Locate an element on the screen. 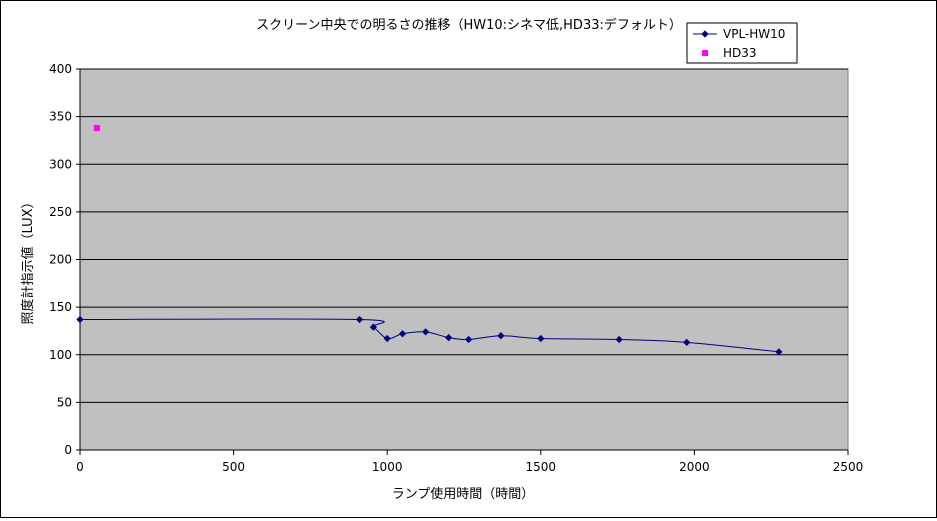 The width and height of the screenshot is (937, 521). x-tick-label: 2000 is located at coordinates (694, 467).